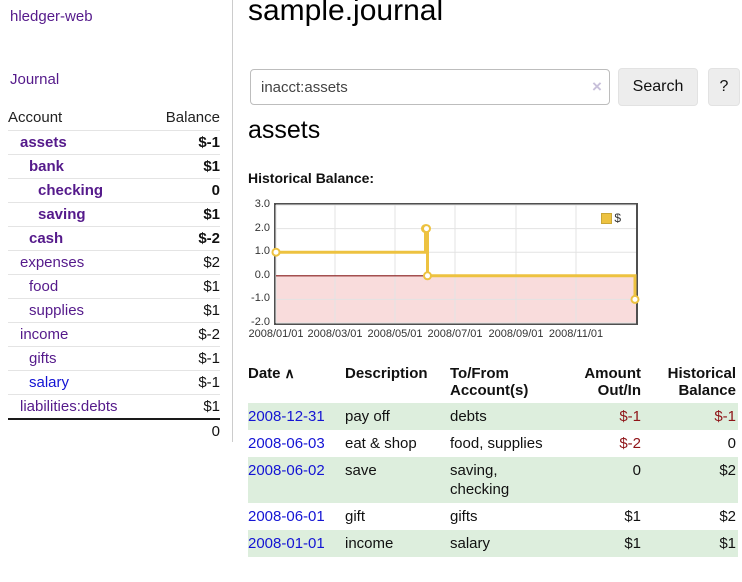 Image resolution: width=742 pixels, height=582 pixels. What do you see at coordinates (262, 274) in the screenshot?
I see `y-axis-tick-label: 0.0` at bounding box center [262, 274].